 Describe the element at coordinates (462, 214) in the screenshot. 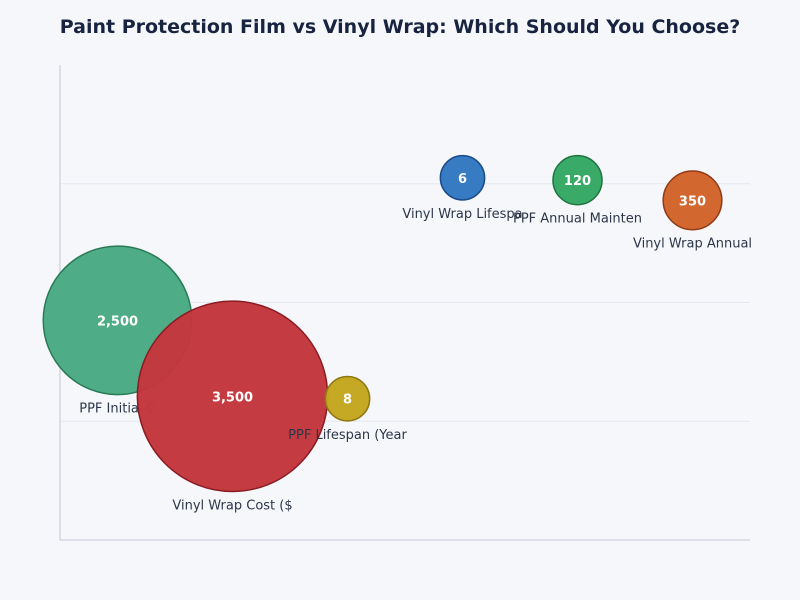

I see `bubble-category-label: Vinyl Wrap Lifespa` at that location.